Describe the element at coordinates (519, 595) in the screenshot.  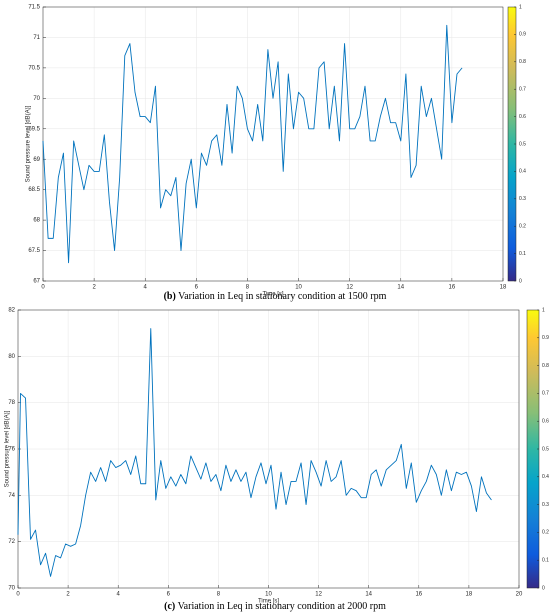
I see `x-tick-label: 20` at that location.